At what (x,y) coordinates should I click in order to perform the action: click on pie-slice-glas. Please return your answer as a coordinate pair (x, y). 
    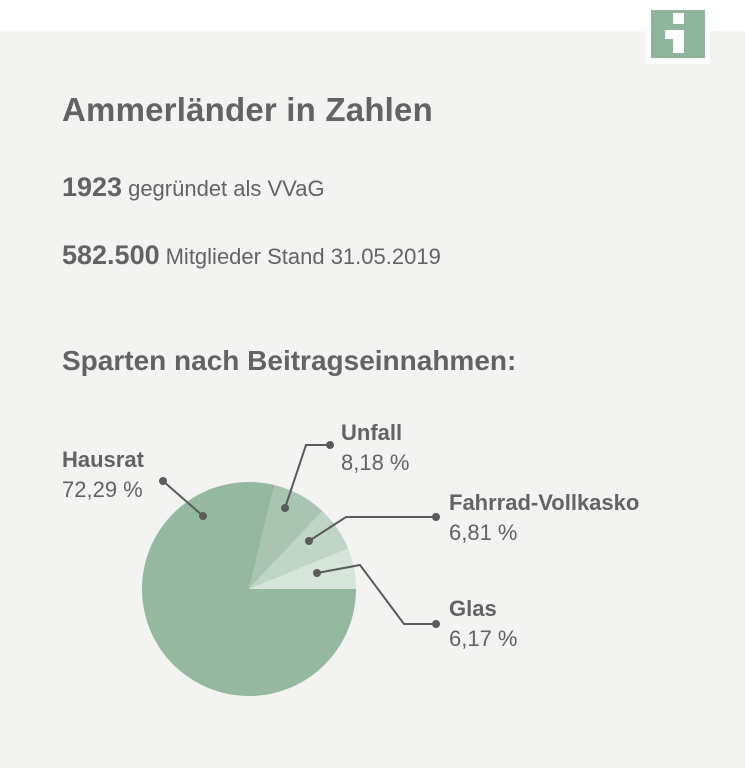
    Looking at the image, I should click on (302, 568).